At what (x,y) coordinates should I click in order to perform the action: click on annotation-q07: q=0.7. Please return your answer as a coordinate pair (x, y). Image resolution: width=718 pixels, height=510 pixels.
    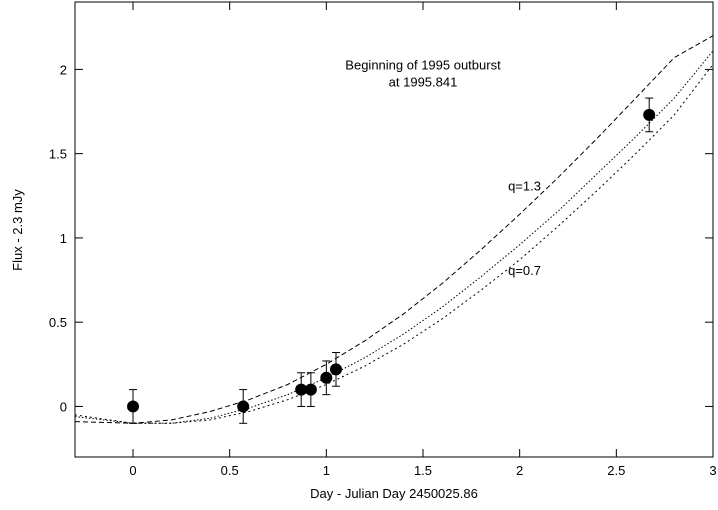
    Looking at the image, I should click on (524, 270).